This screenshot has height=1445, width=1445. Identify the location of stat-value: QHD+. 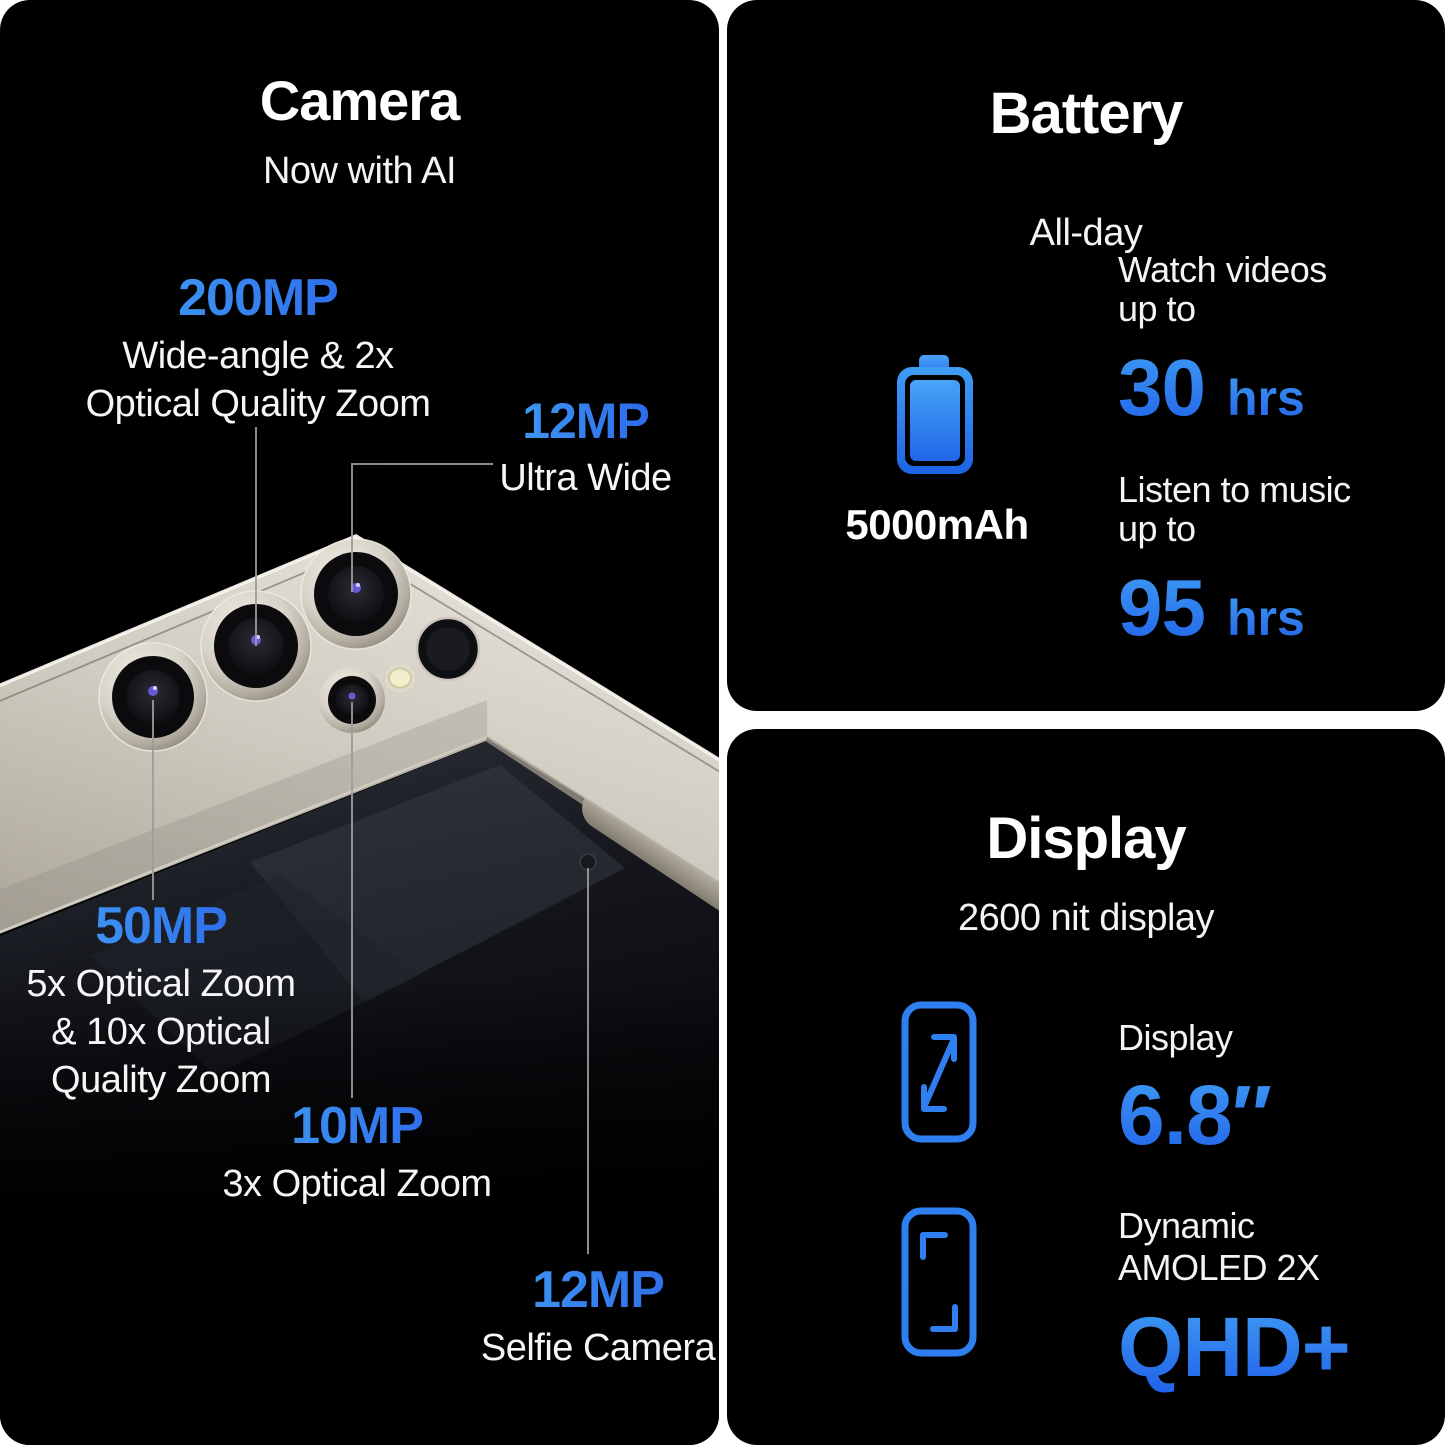
(1234, 1347).